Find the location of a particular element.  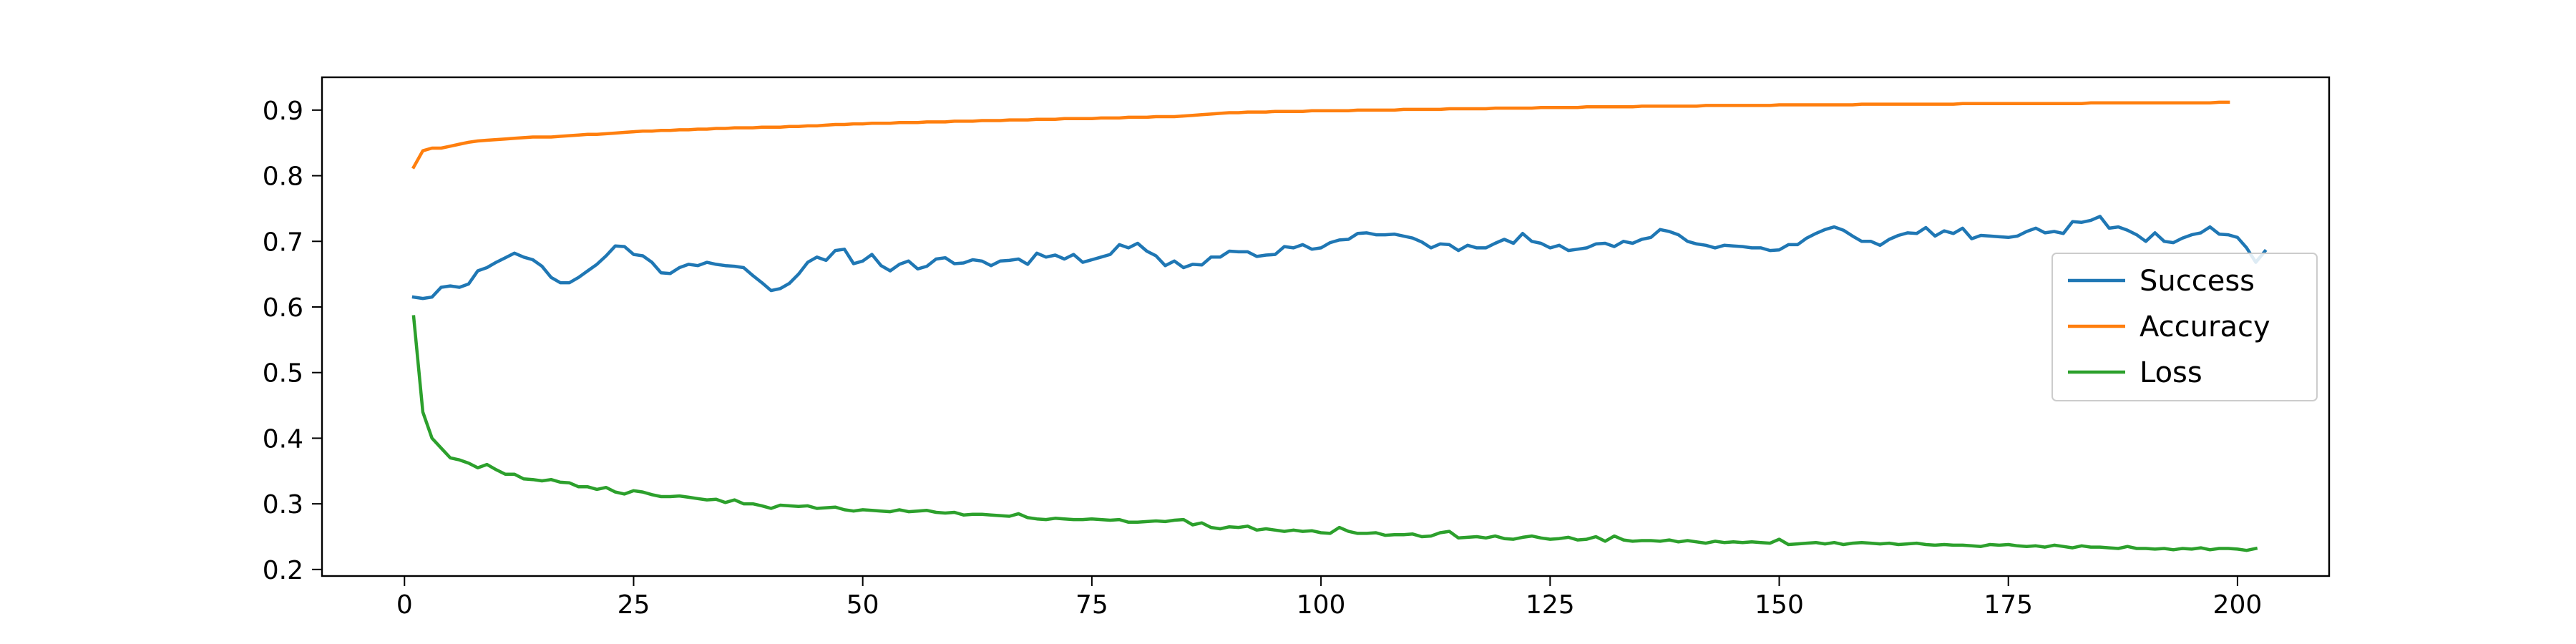

y-axis: 0.2 0.3 0.4 0.5 0.6 0.7 0.8 0.9 is located at coordinates (292, 341).